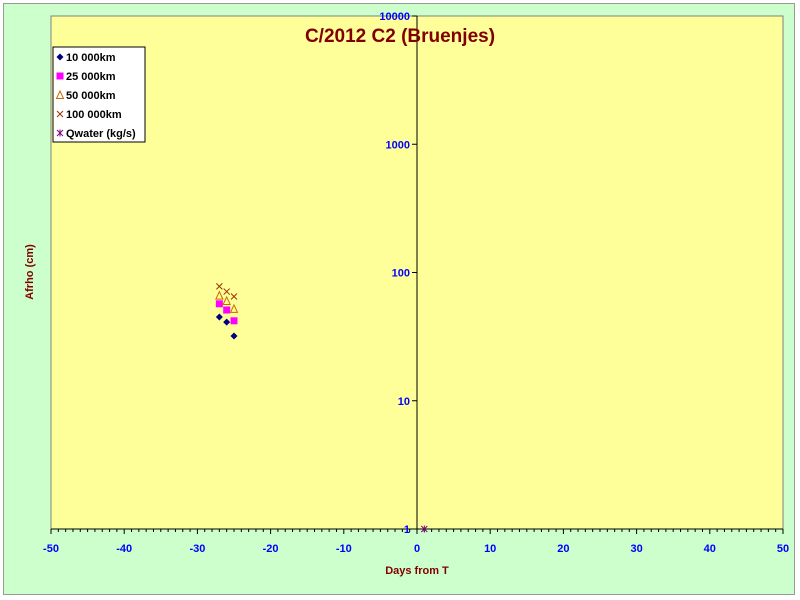 The height and width of the screenshot is (600, 800). What do you see at coordinates (394, 17) in the screenshot?
I see `y-tick-label: 10000` at bounding box center [394, 17].